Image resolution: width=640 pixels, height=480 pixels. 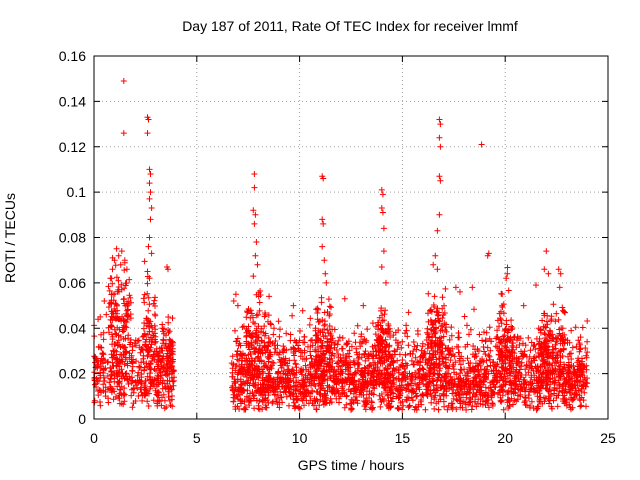 I want to click on y-tick-label: 0.08, so click(x=72, y=238).